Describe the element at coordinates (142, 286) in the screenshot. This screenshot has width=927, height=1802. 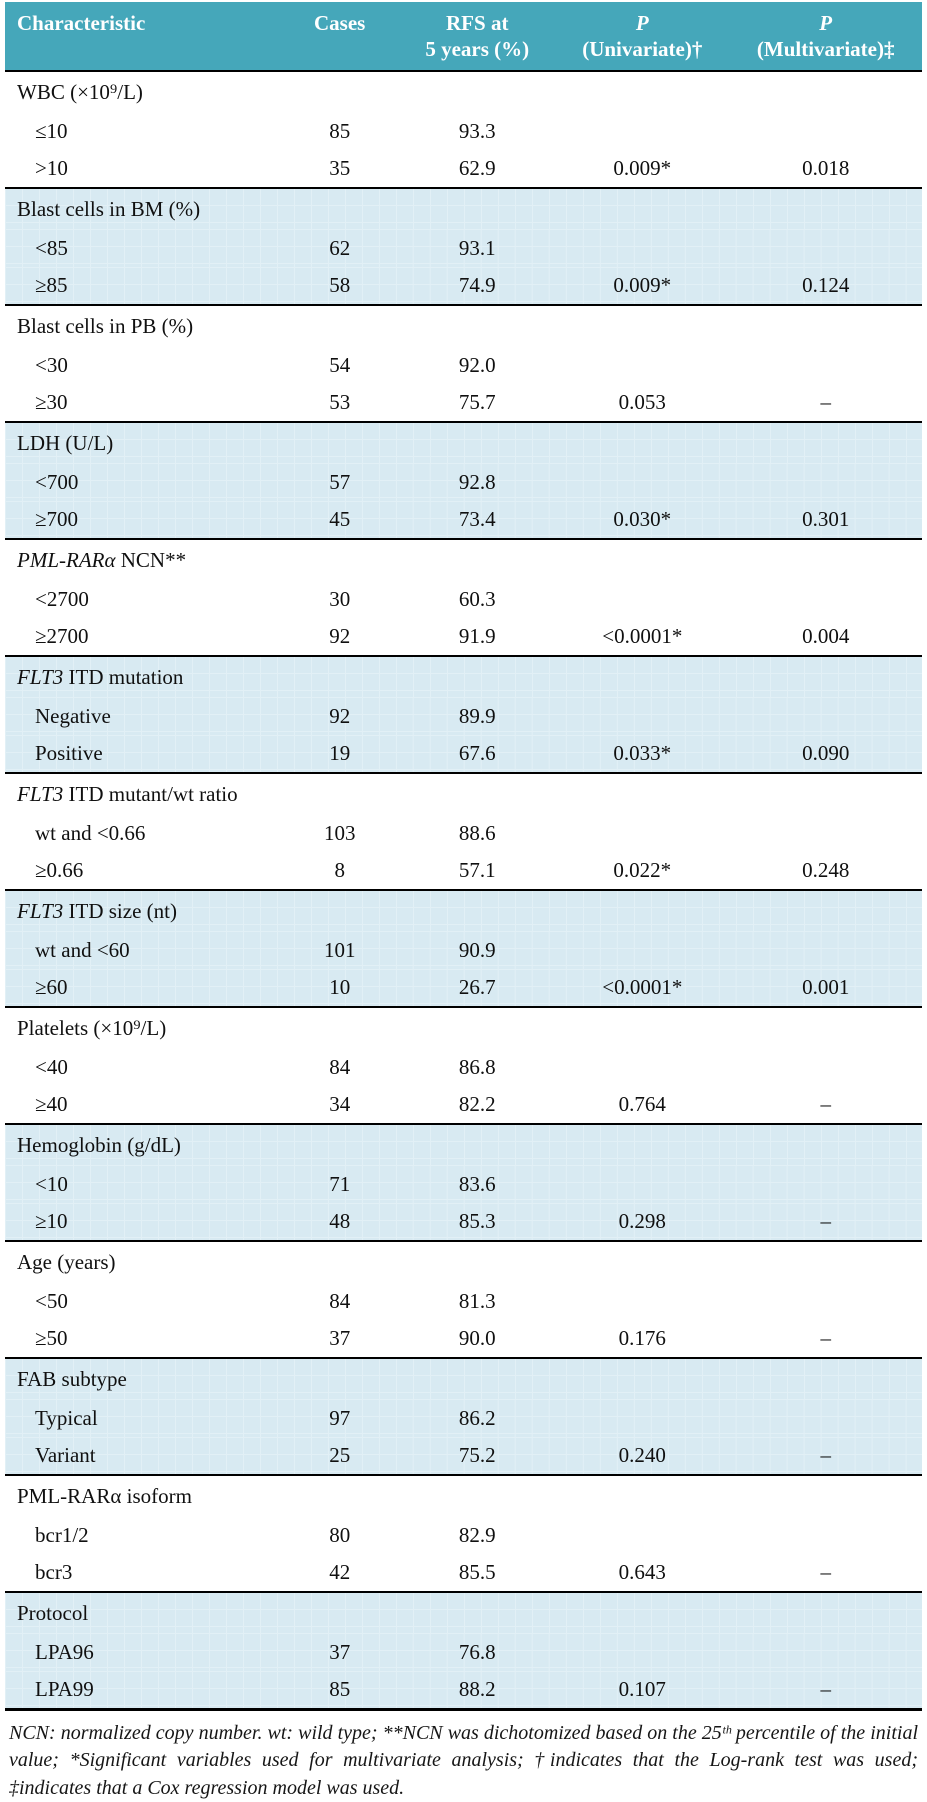
I see `row-characteristic: ≥85` at that location.